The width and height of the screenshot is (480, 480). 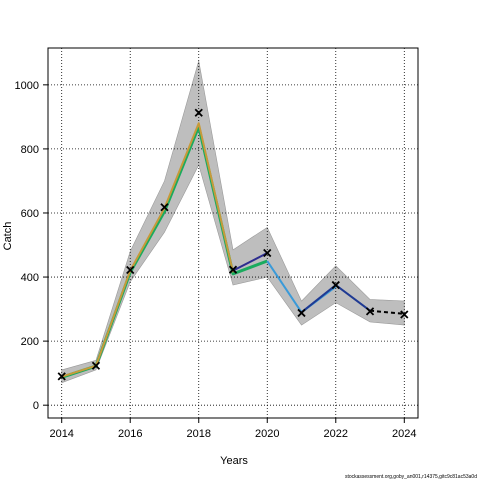 I want to click on x-tick-label-2020: 2020, so click(x=267, y=434).